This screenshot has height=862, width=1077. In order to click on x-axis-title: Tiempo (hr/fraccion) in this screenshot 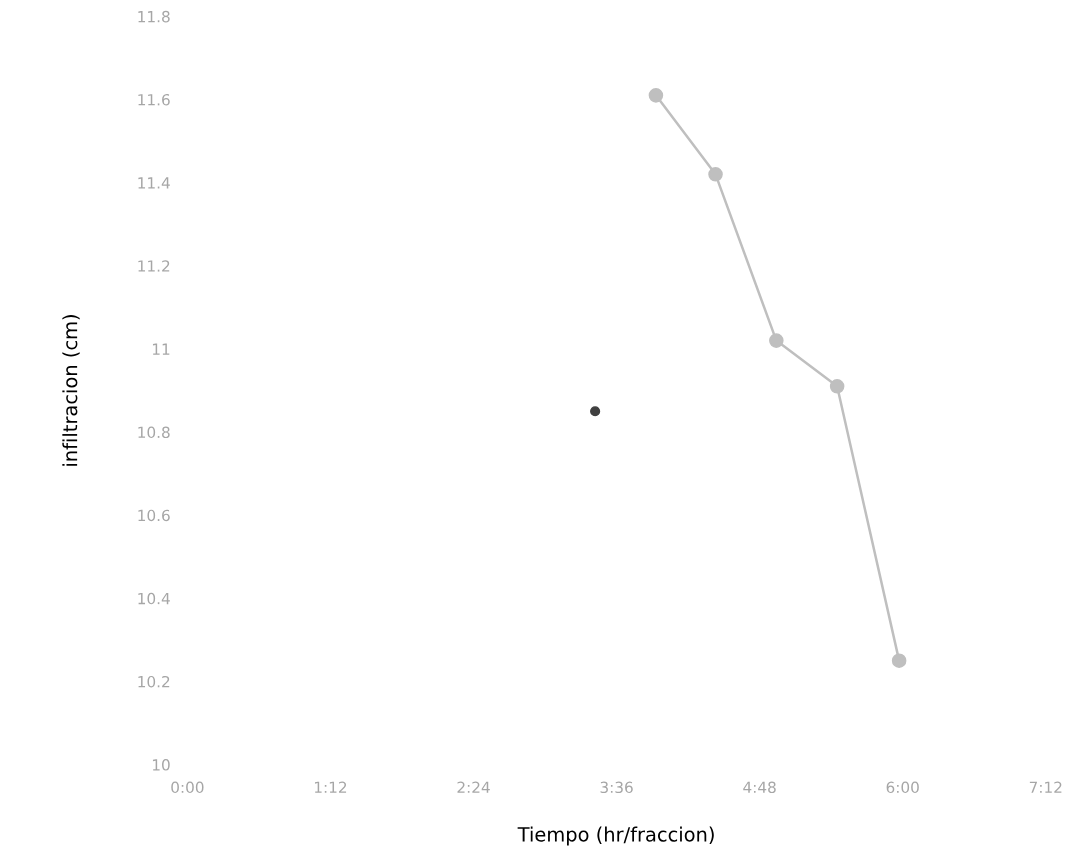, I will do `click(615, 836)`.